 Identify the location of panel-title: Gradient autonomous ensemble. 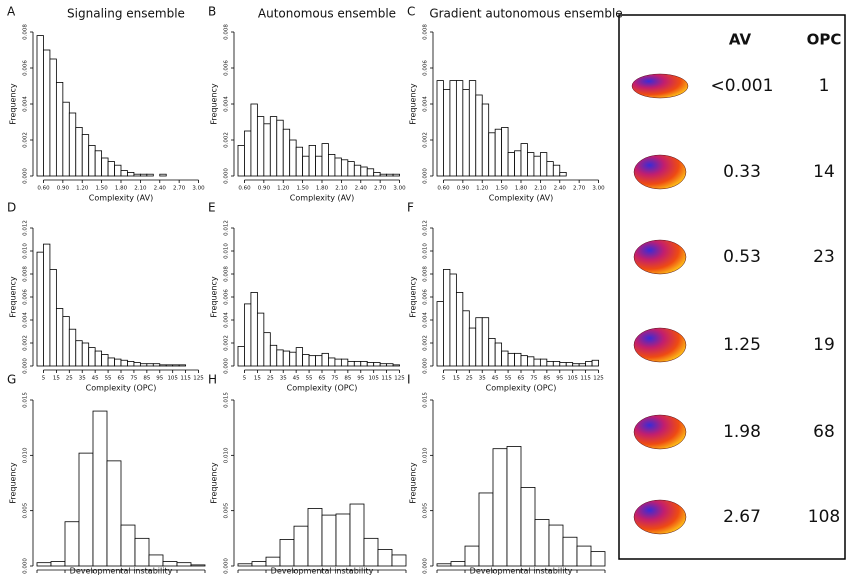
(525, 14).